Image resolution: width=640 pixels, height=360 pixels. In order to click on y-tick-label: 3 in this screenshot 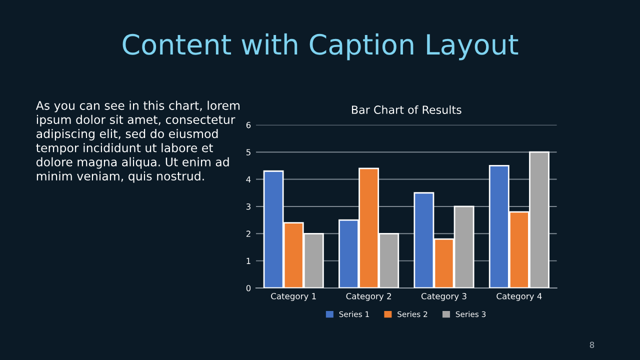, I will do `click(248, 206)`.